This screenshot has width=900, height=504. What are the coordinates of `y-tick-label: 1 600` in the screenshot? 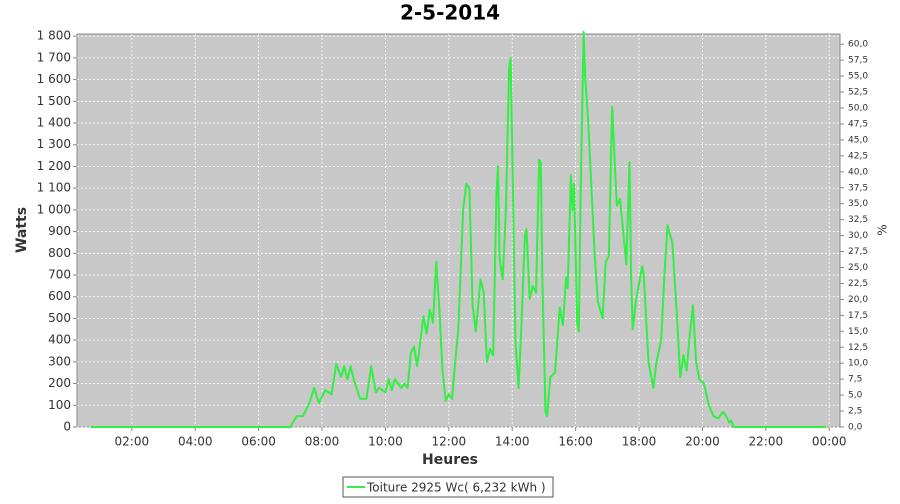 It's located at (54, 79).